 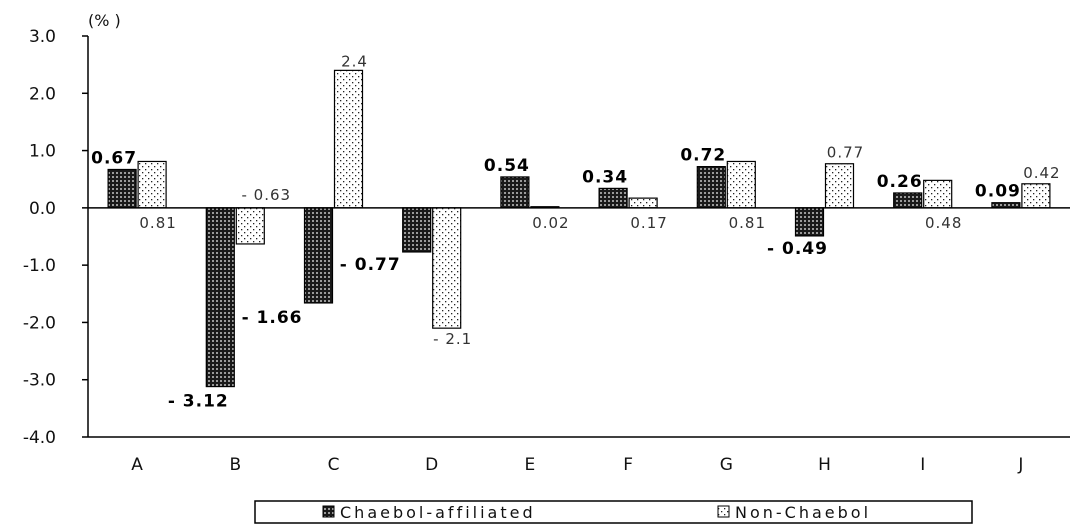 I want to click on bar-chaebol-C, so click(x=318, y=255).